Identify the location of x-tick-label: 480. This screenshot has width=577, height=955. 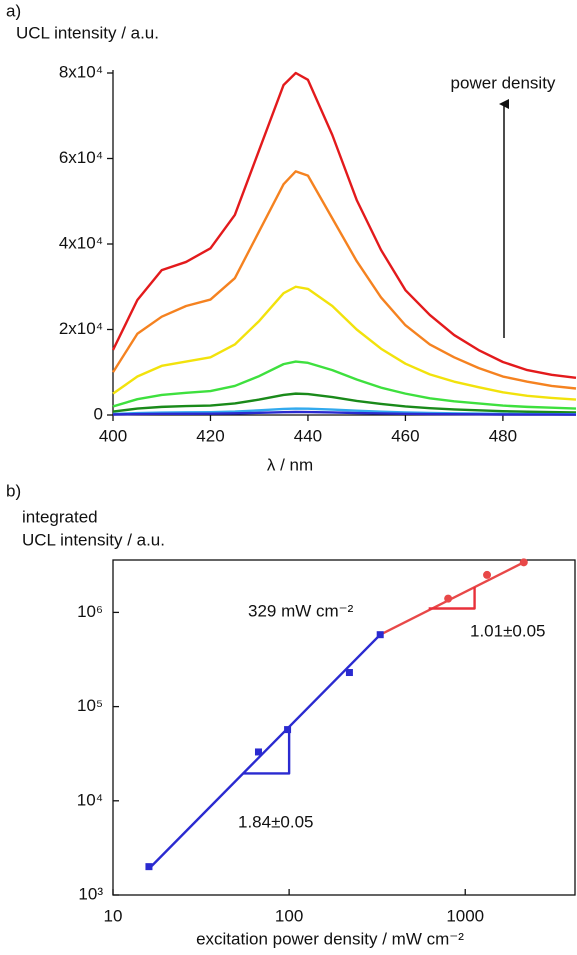
(503, 435).